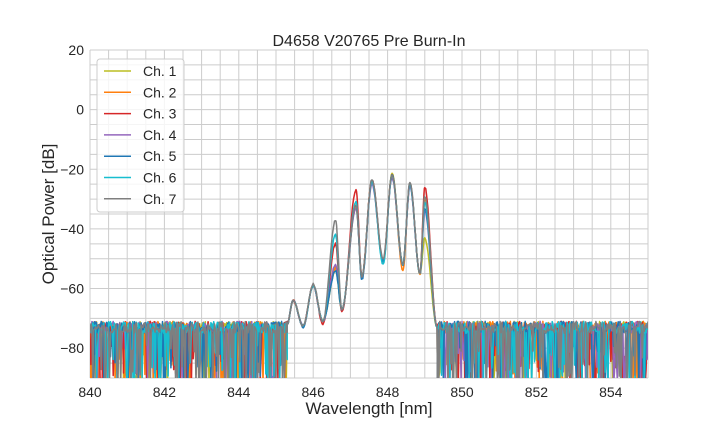 The height and width of the screenshot is (432, 720). What do you see at coordinates (160, 178) in the screenshot?
I see `legend-label-ch6: Ch. 6` at bounding box center [160, 178].